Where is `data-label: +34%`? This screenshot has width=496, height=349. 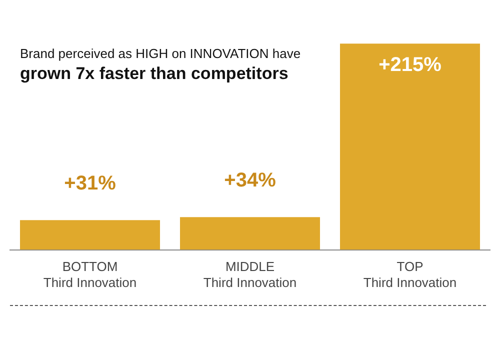
data-label: +34% is located at coordinates (250, 181).